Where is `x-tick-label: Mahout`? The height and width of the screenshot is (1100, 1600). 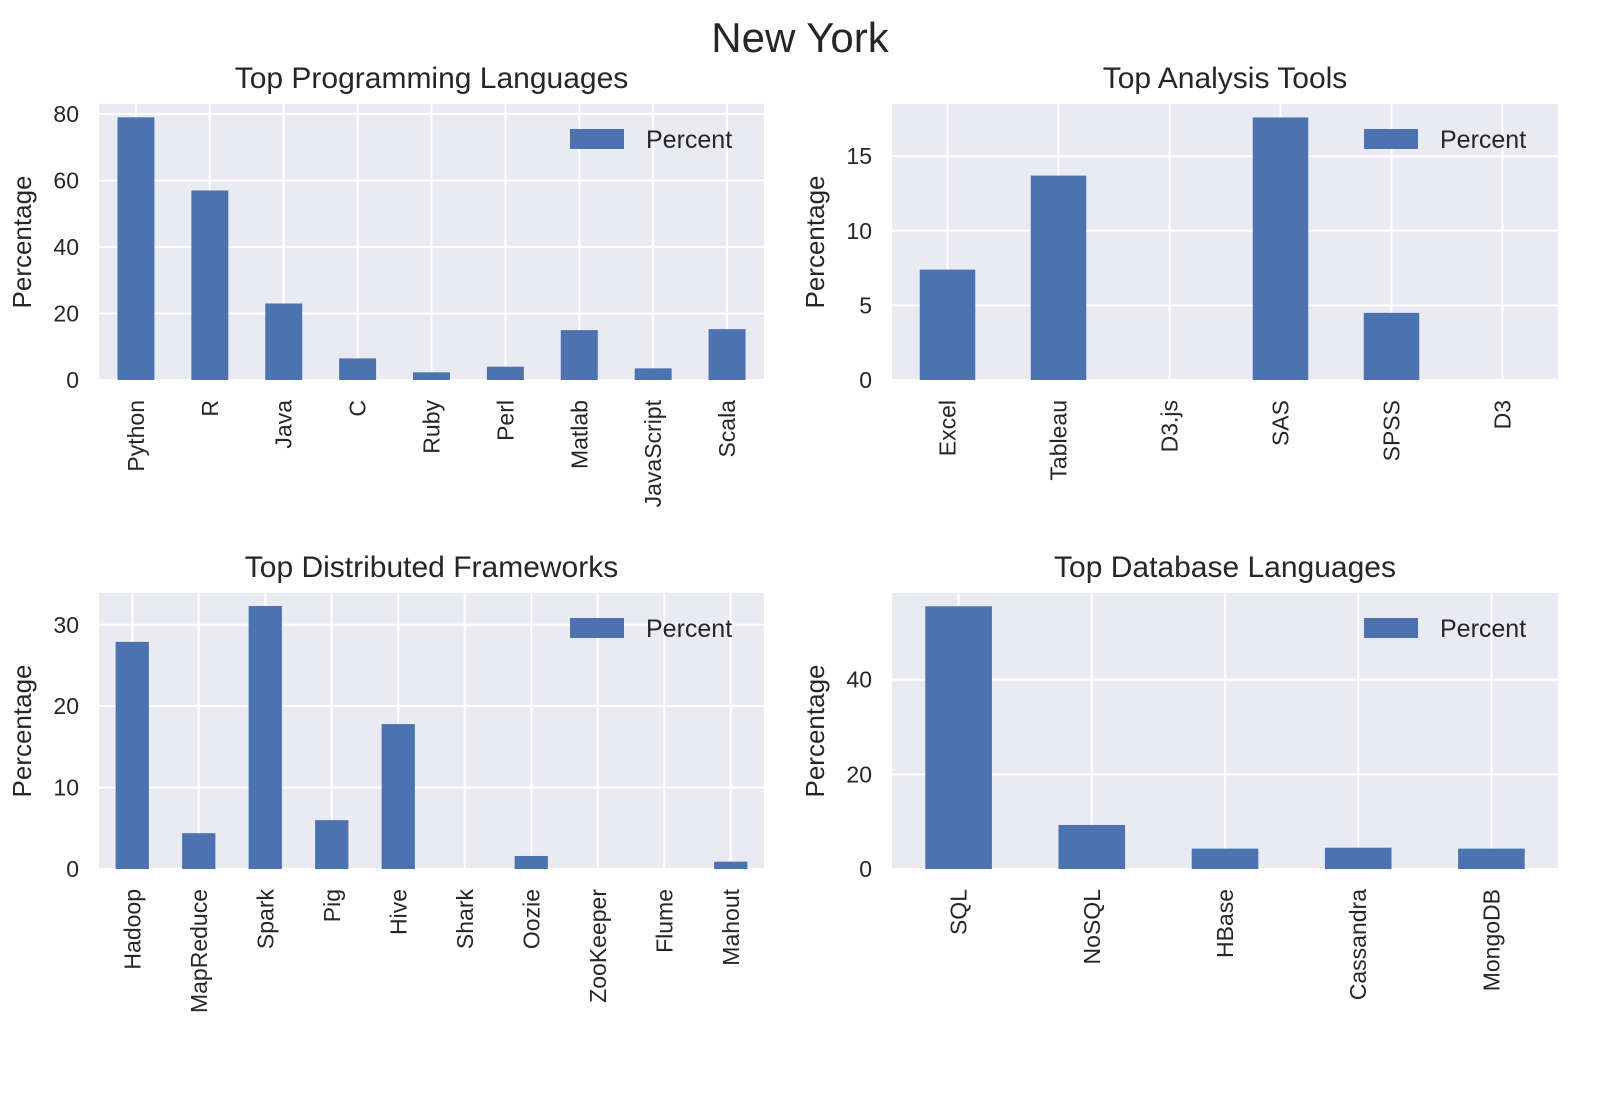 x-tick-label: Mahout is located at coordinates (731, 926).